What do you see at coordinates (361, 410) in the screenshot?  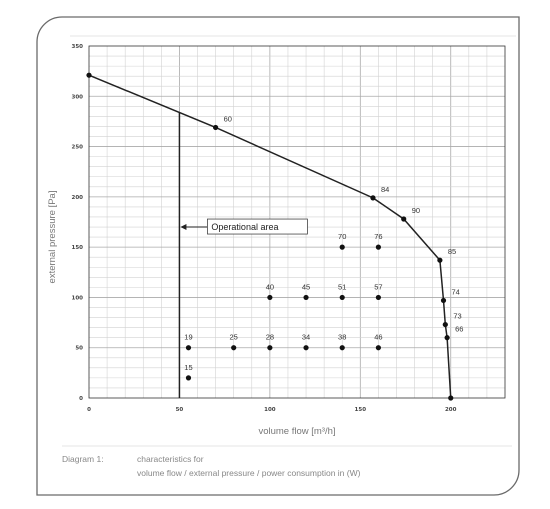 I see `x-tick-label: 150` at bounding box center [361, 410].